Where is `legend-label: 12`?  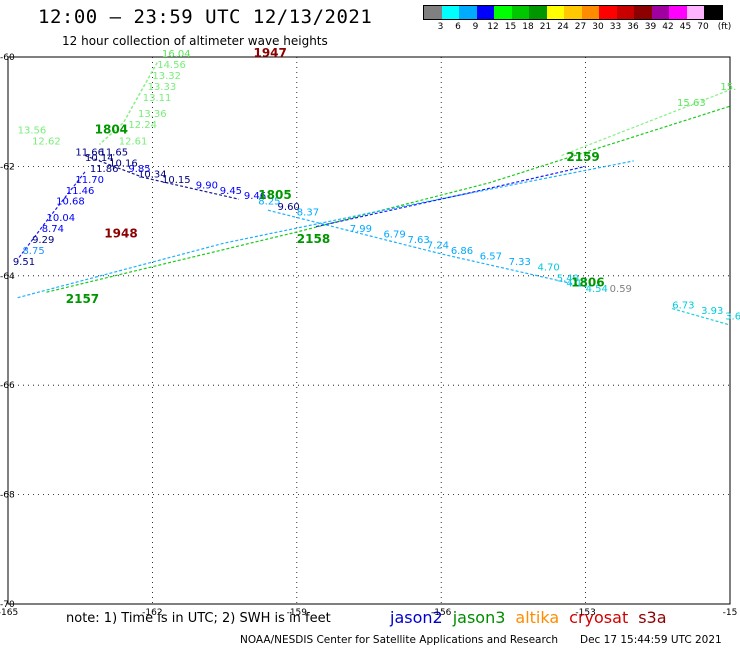 legend-label: 12 is located at coordinates (493, 27).